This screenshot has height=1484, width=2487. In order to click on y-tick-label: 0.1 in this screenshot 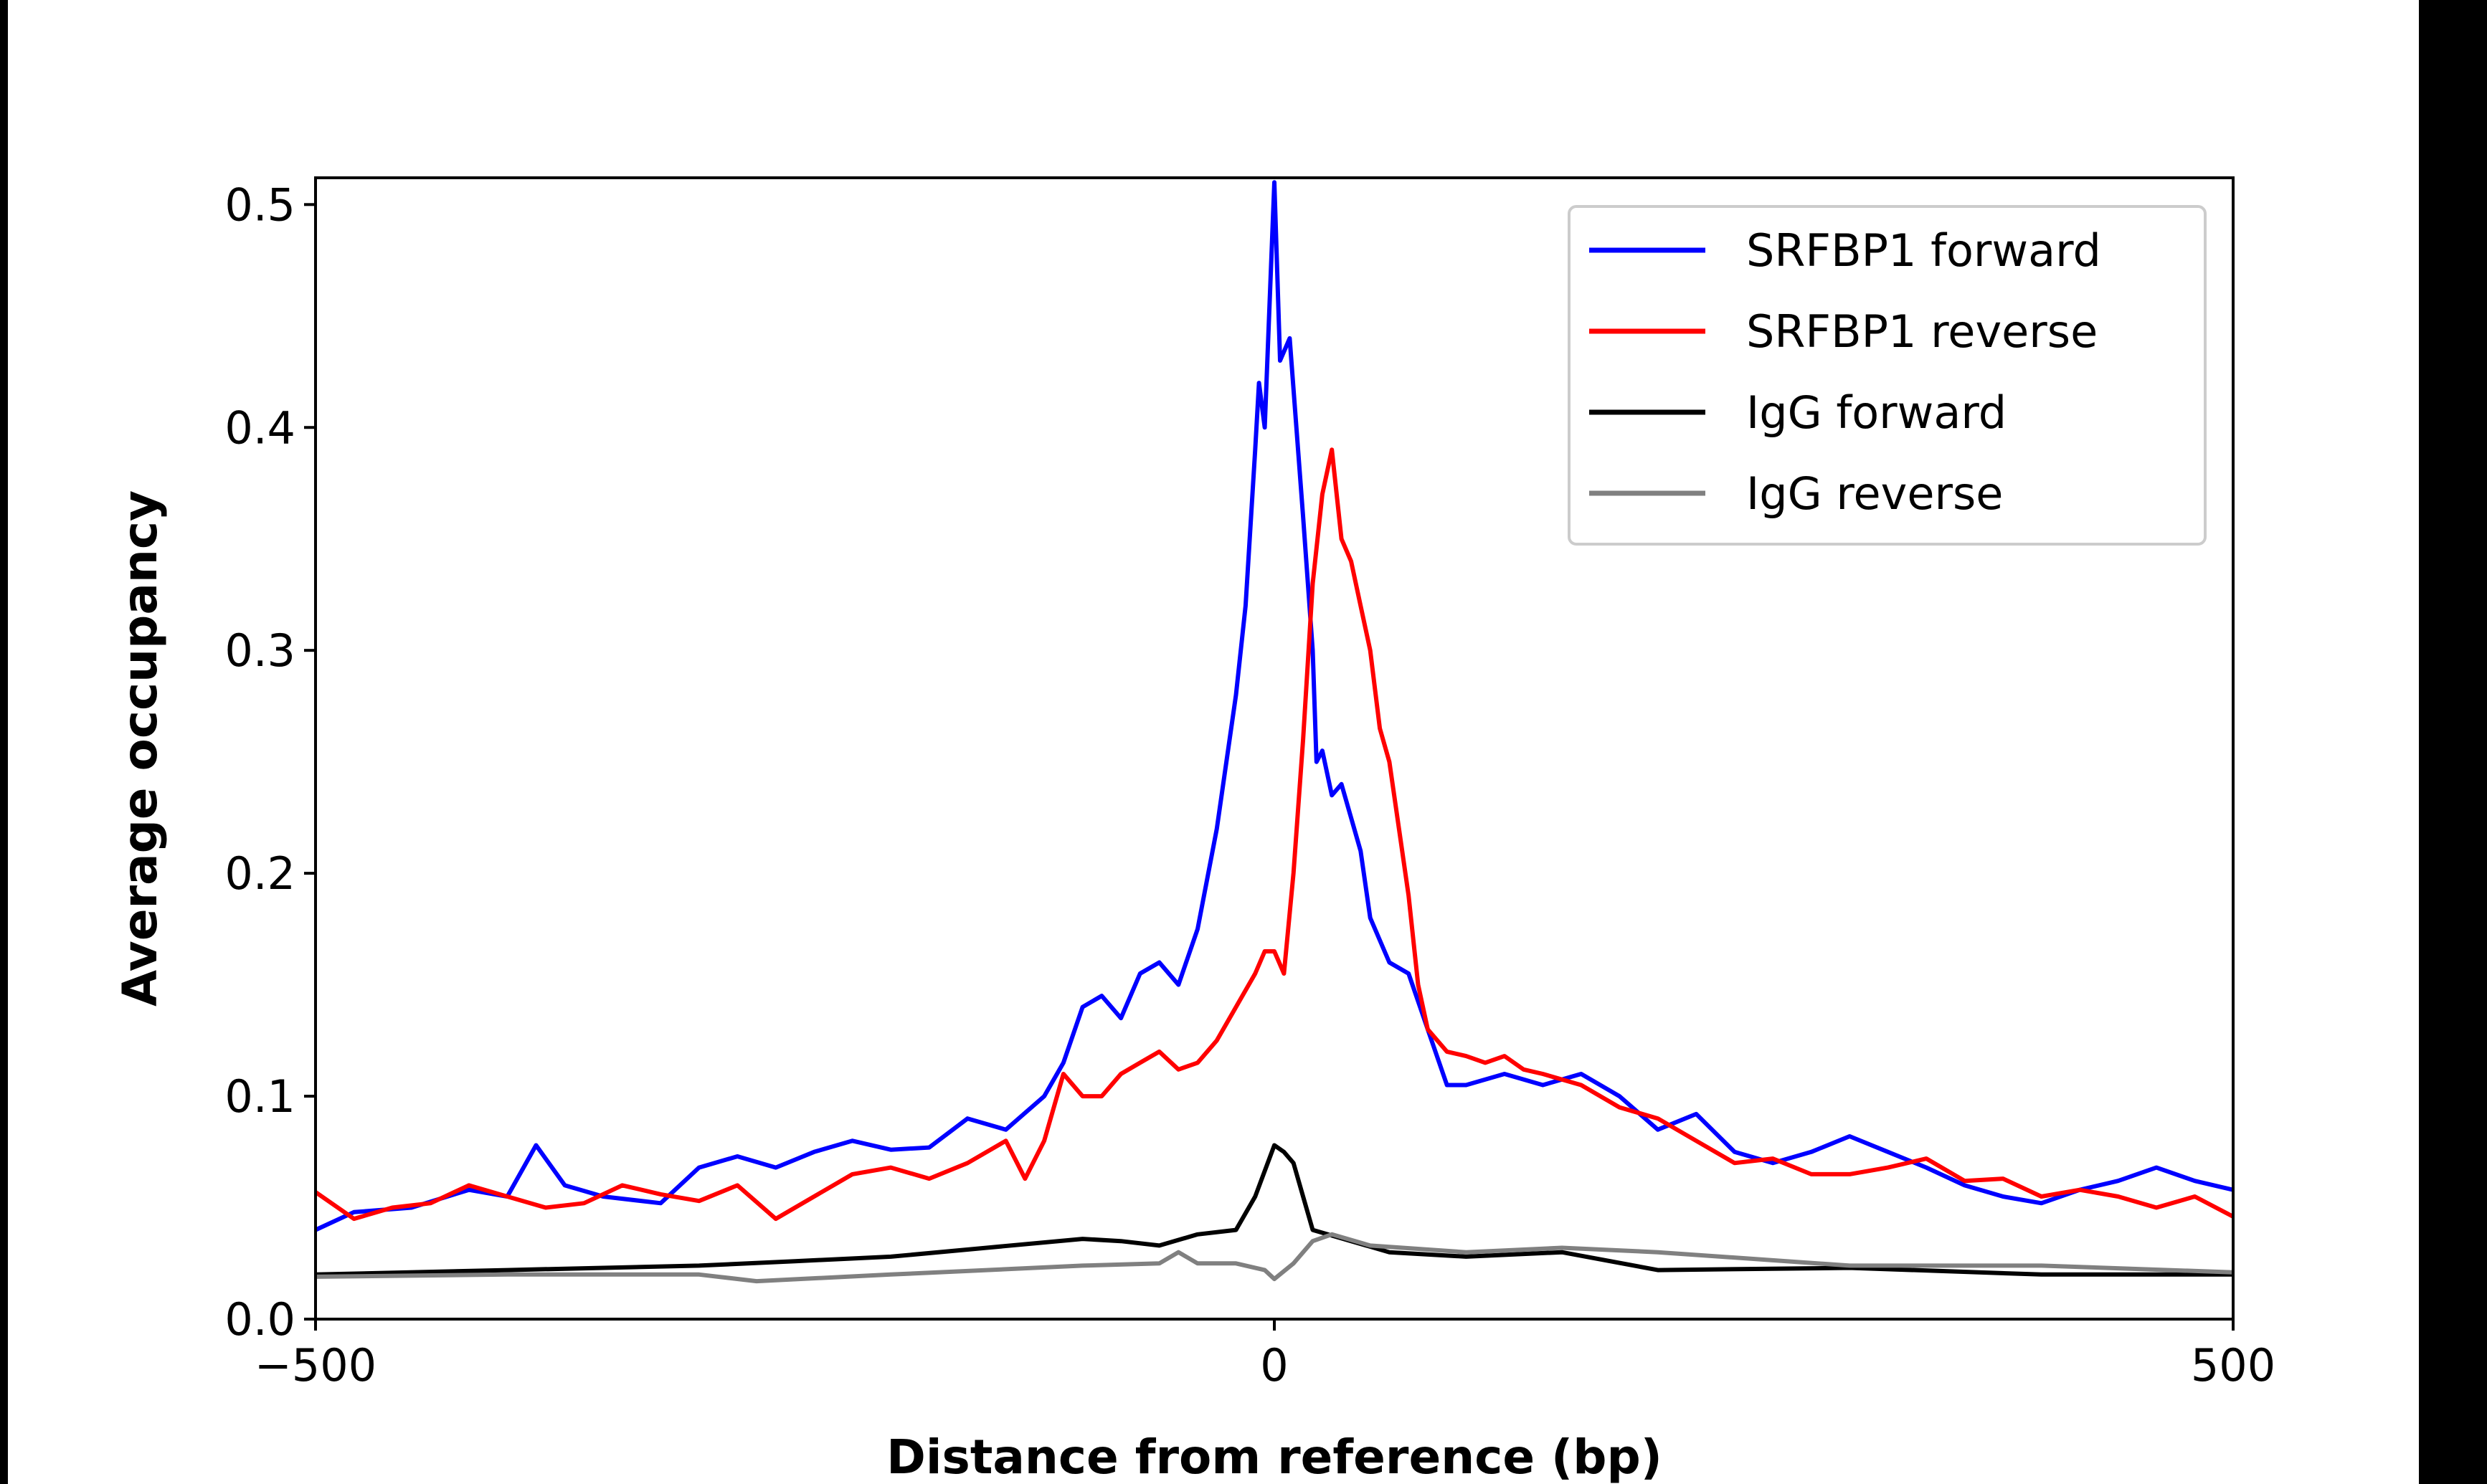, I will do `click(260, 1097)`.